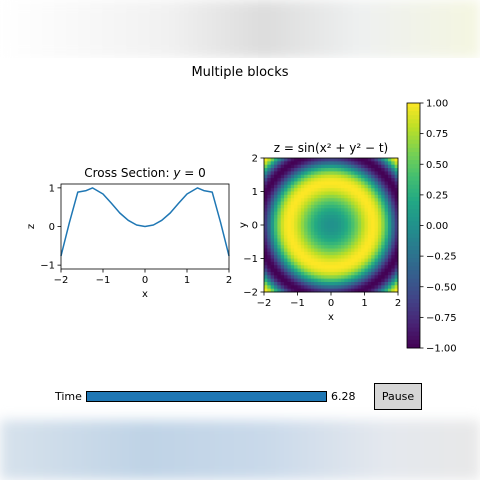  Describe the element at coordinates (398, 396) in the screenshot. I see `pause-button: Pause` at that location.